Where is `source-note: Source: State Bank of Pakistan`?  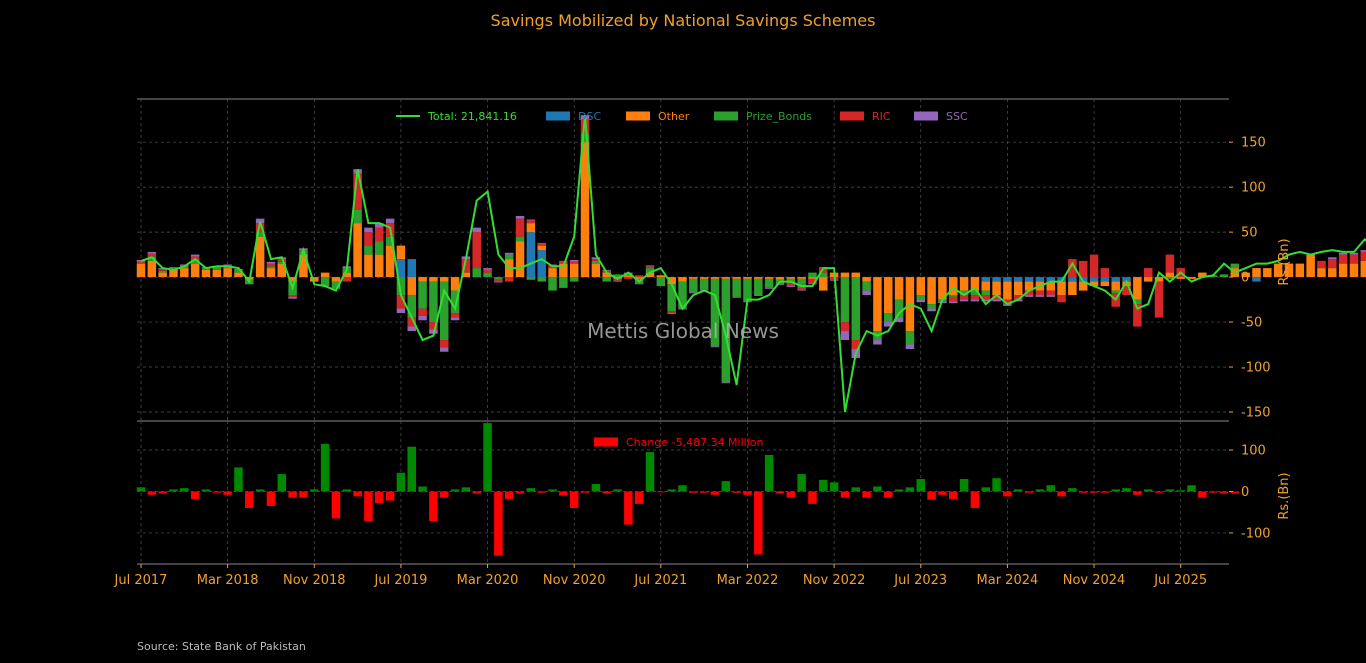 source-note: Source: State Bank of Pakistan is located at coordinates (221, 646).